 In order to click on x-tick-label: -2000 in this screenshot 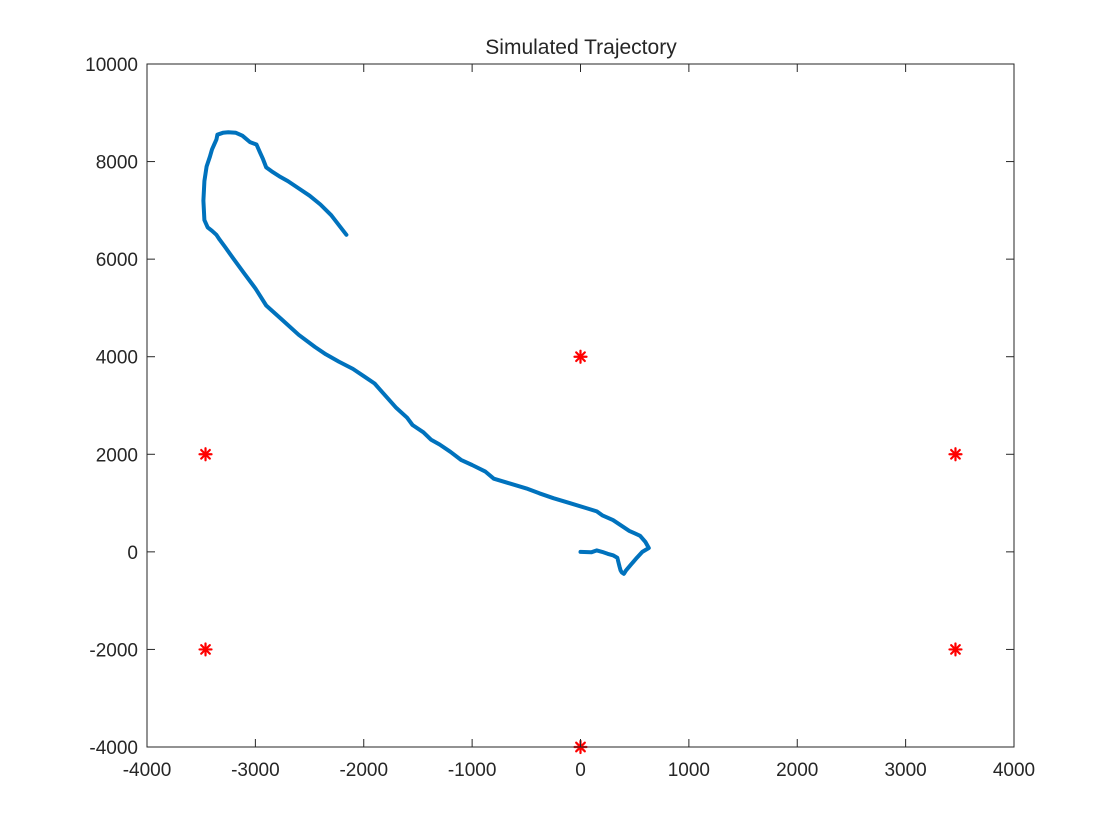, I will do `click(363, 770)`.